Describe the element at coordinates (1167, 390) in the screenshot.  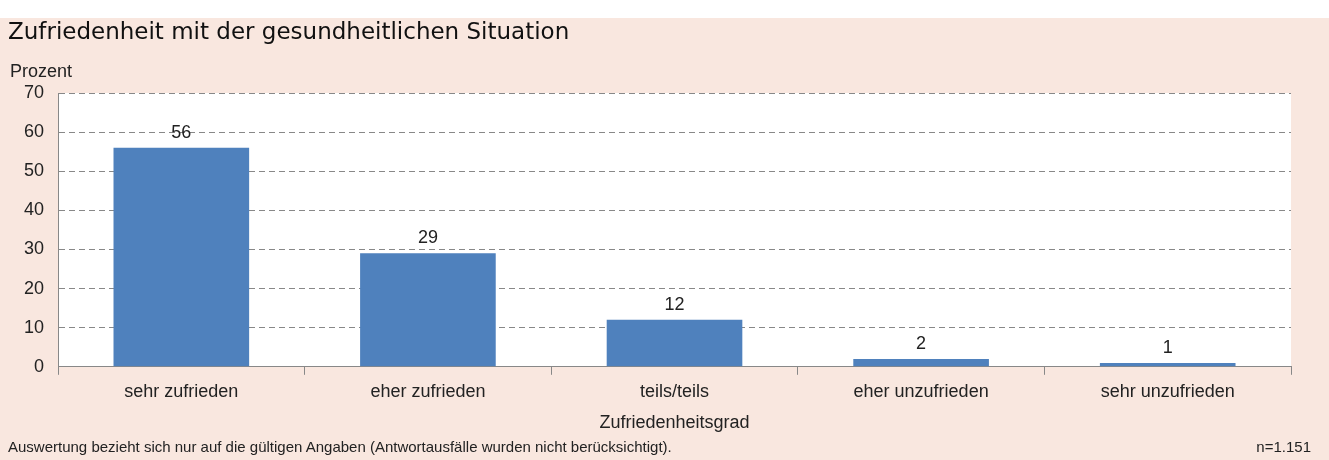
I see `x-tick-label: sehr unzufrieden` at that location.